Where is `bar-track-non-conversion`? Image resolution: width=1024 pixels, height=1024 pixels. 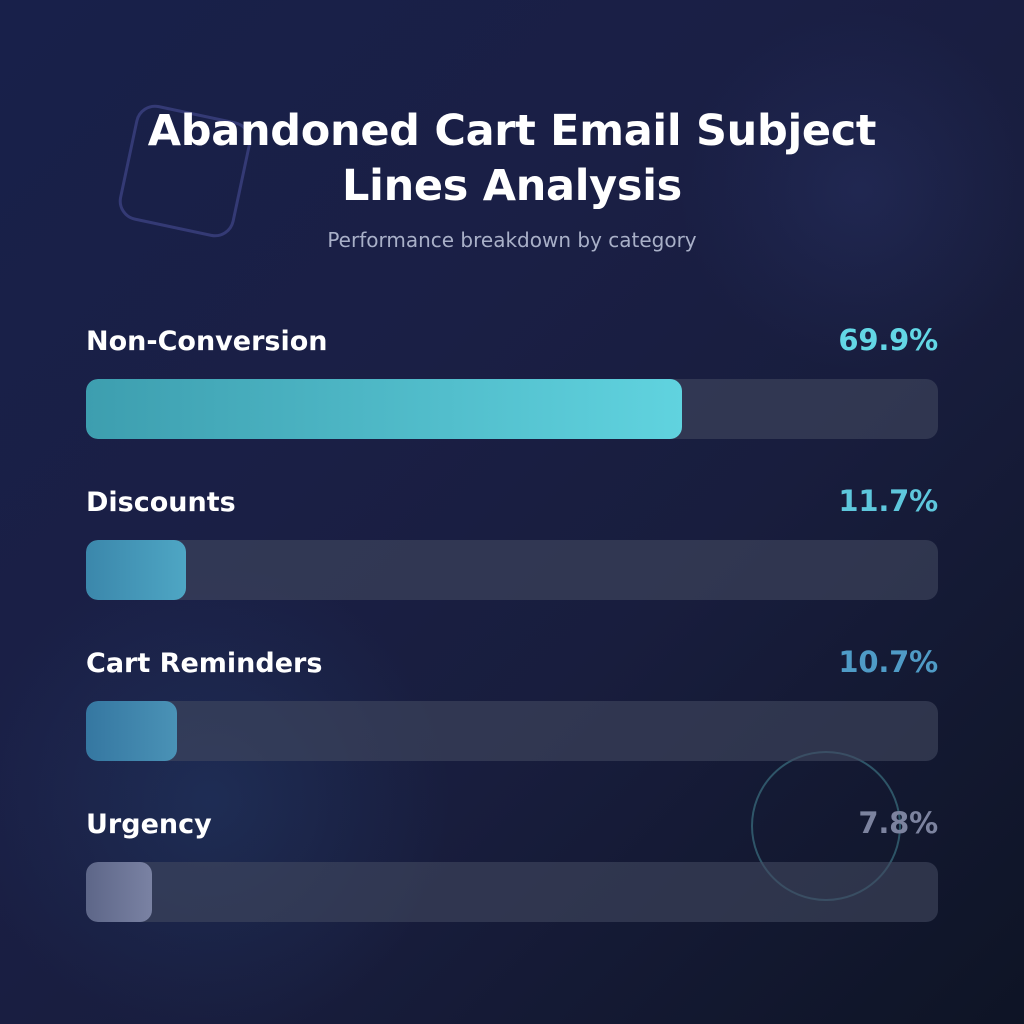 bar-track-non-conversion is located at coordinates (512, 409).